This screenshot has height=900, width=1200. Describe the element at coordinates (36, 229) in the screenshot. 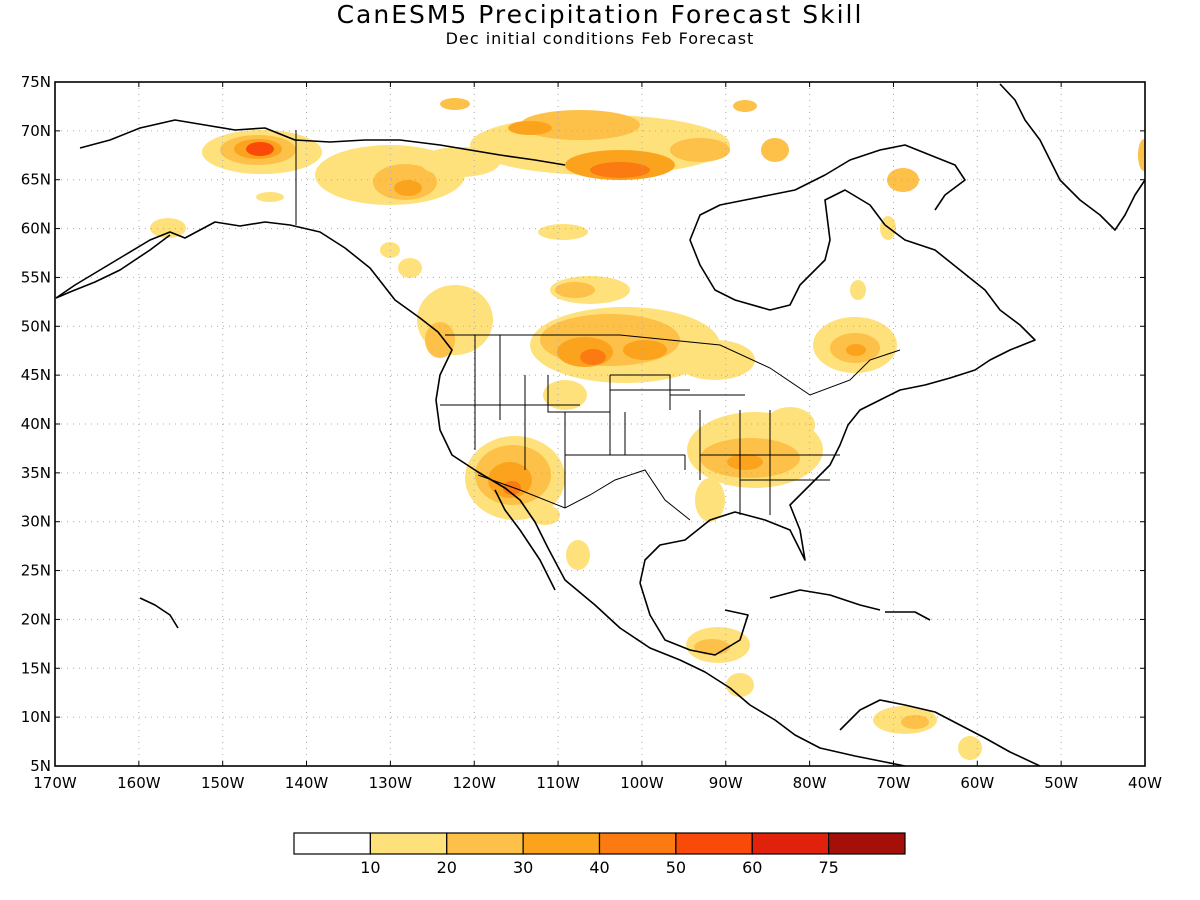

I see `lat-tick-label: 60N` at that location.